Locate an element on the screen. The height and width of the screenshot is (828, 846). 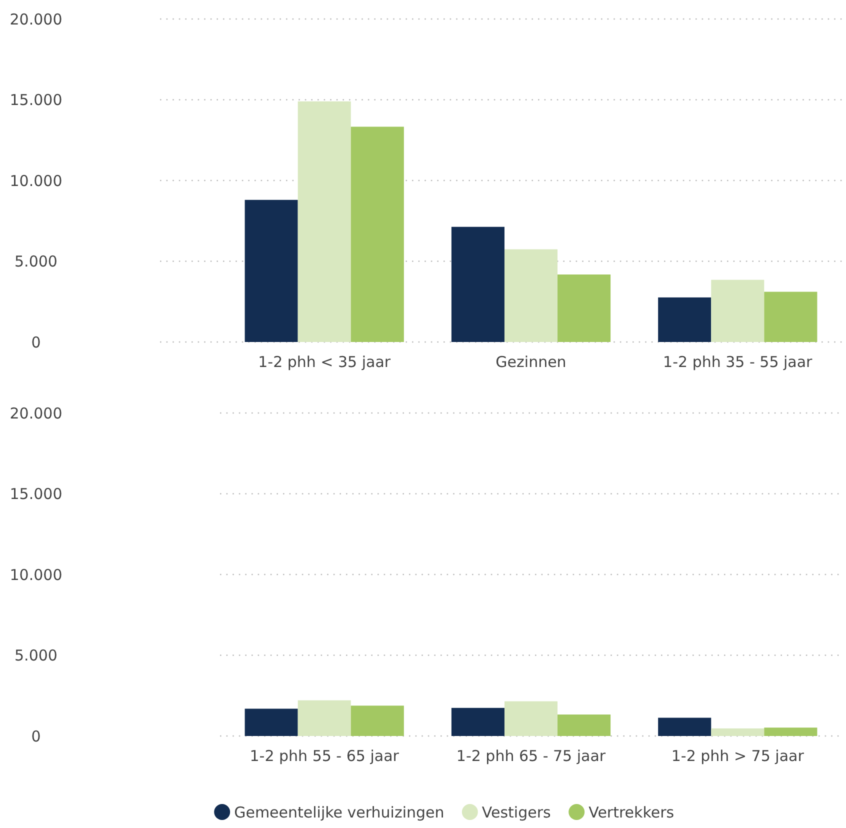
x-tick-label: Gezinnen is located at coordinates (531, 362).